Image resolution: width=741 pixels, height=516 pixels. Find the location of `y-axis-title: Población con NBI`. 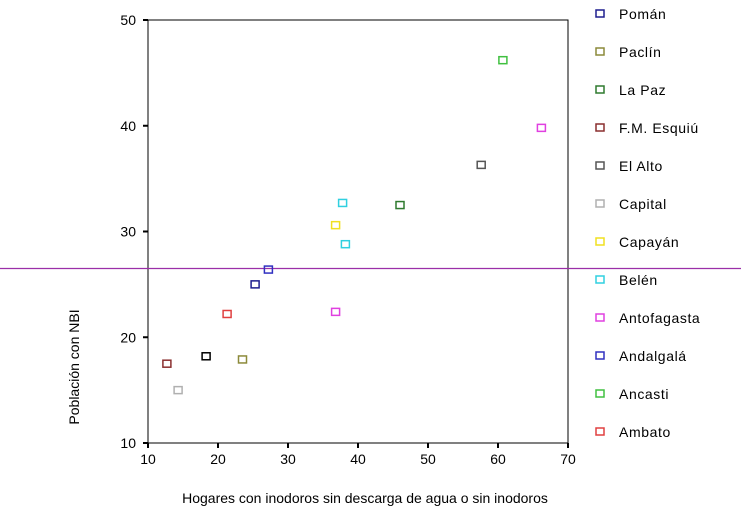

y-axis-title: Población con NBI is located at coordinates (74, 366).